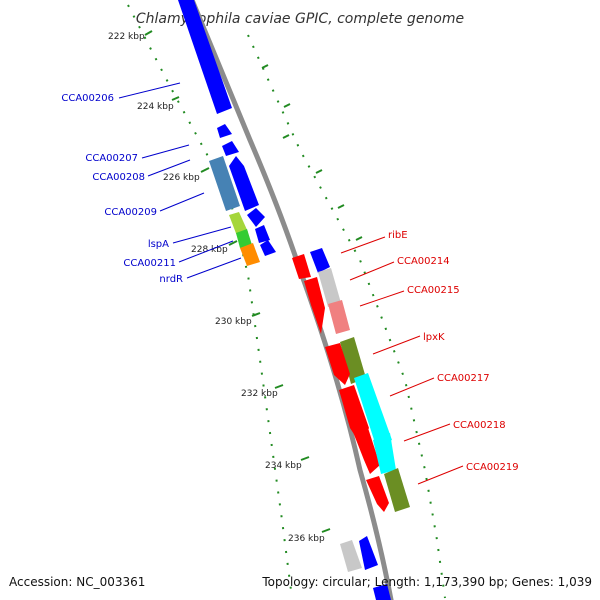  I want to click on gene-blue-bottom, so click(368, 553).